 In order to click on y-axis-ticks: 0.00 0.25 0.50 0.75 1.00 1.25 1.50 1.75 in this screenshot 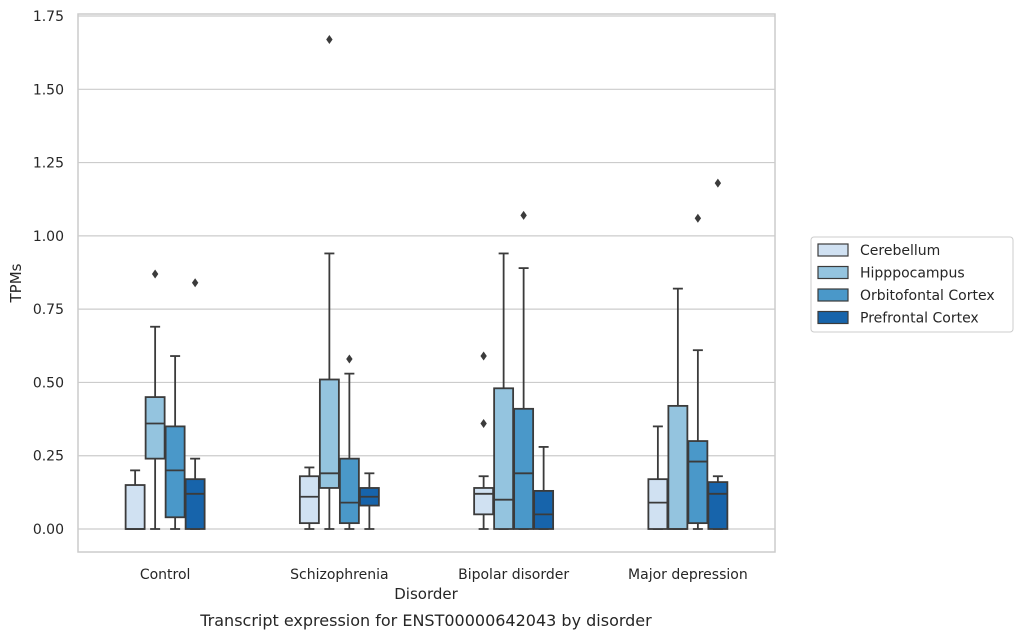, I will do `click(48, 273)`.